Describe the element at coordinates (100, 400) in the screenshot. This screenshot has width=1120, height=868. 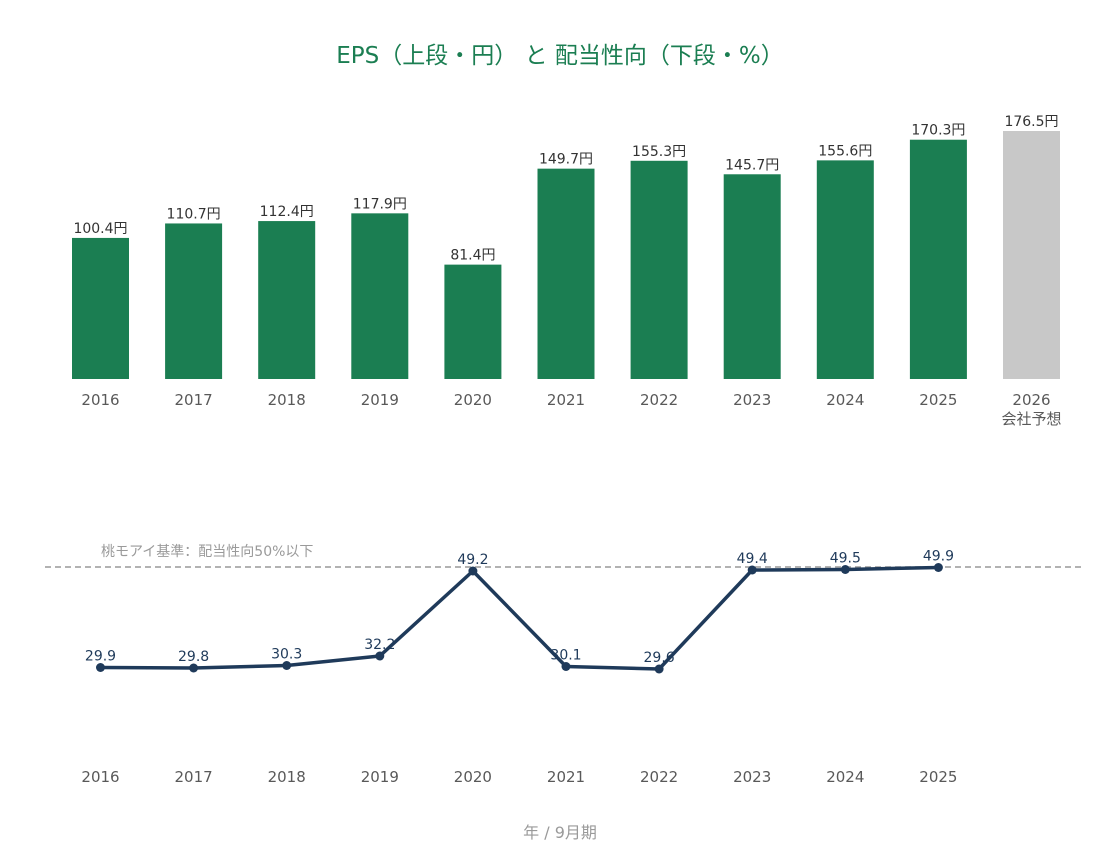
I see `eps-x-tick-label: 2016` at that location.